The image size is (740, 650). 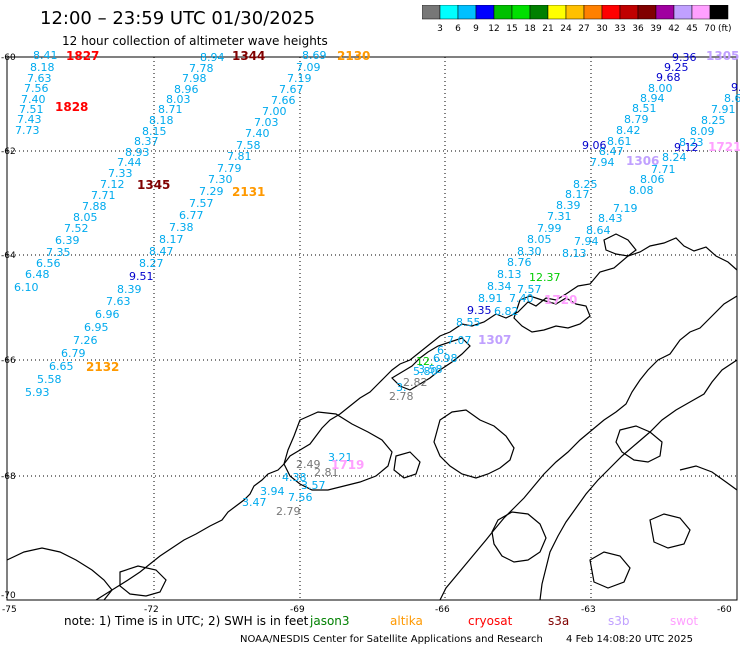 What do you see at coordinates (129, 162) in the screenshot?
I see `wave-height-value: 7.44` at bounding box center [129, 162].